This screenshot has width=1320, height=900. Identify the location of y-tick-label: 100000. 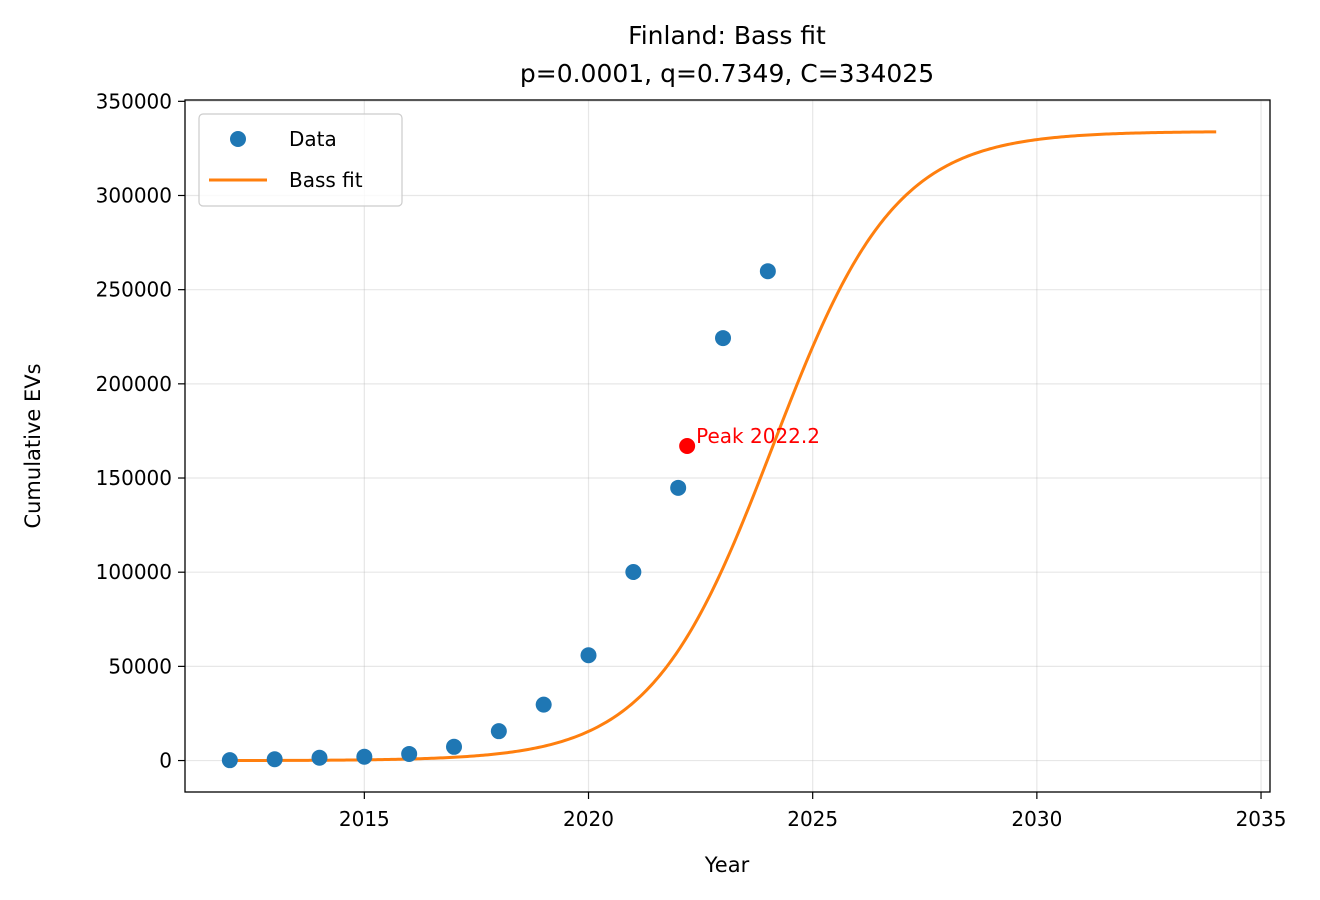
(134, 572).